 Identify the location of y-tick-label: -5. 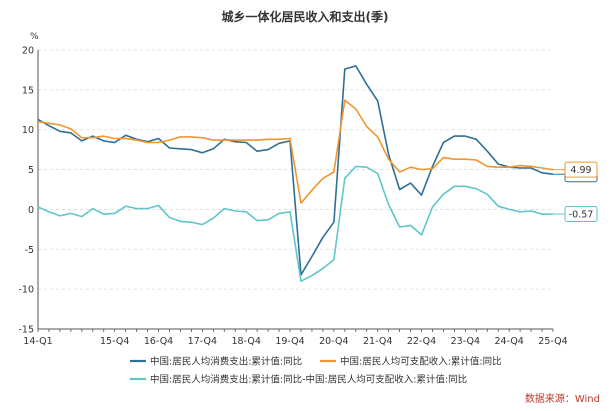
(29, 250).